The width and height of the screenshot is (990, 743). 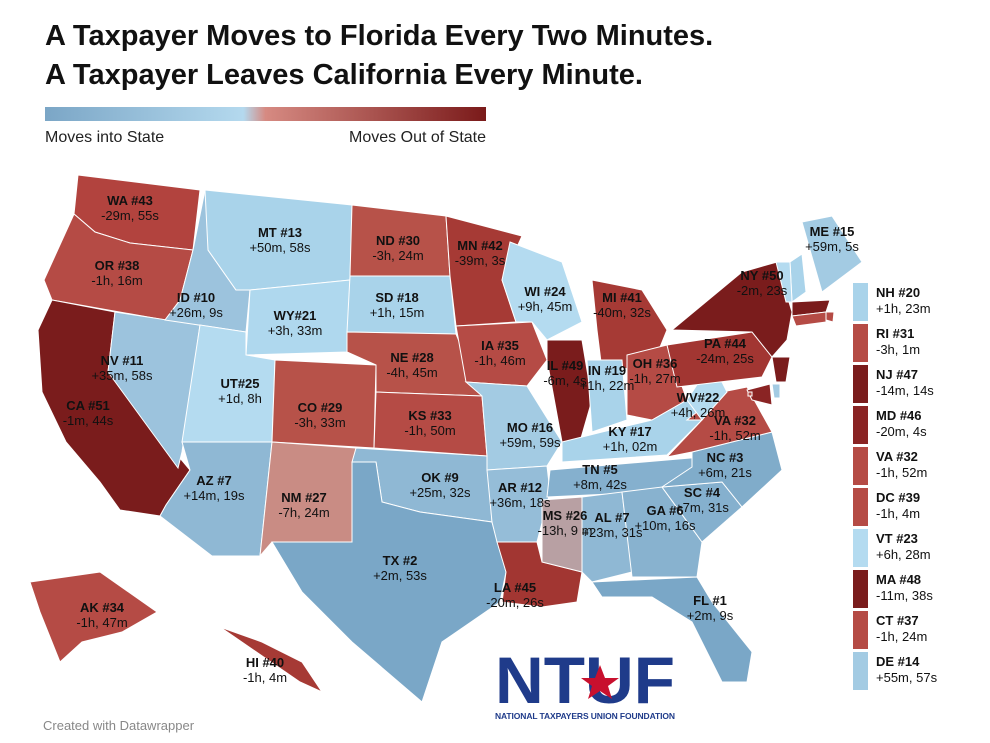 What do you see at coordinates (545, 291) in the screenshot?
I see `state-label: WI #24` at bounding box center [545, 291].